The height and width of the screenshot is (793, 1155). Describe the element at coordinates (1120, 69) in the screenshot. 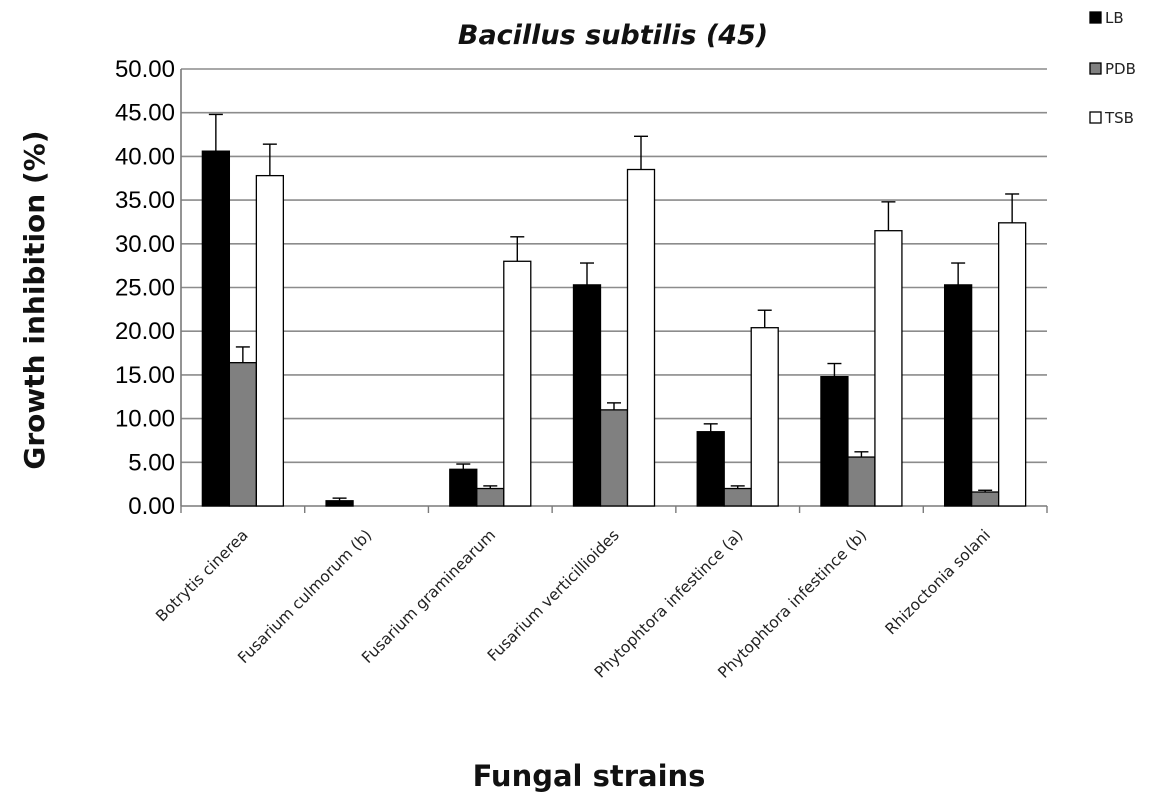

I see `legend-label-pdb: PDB` at that location.